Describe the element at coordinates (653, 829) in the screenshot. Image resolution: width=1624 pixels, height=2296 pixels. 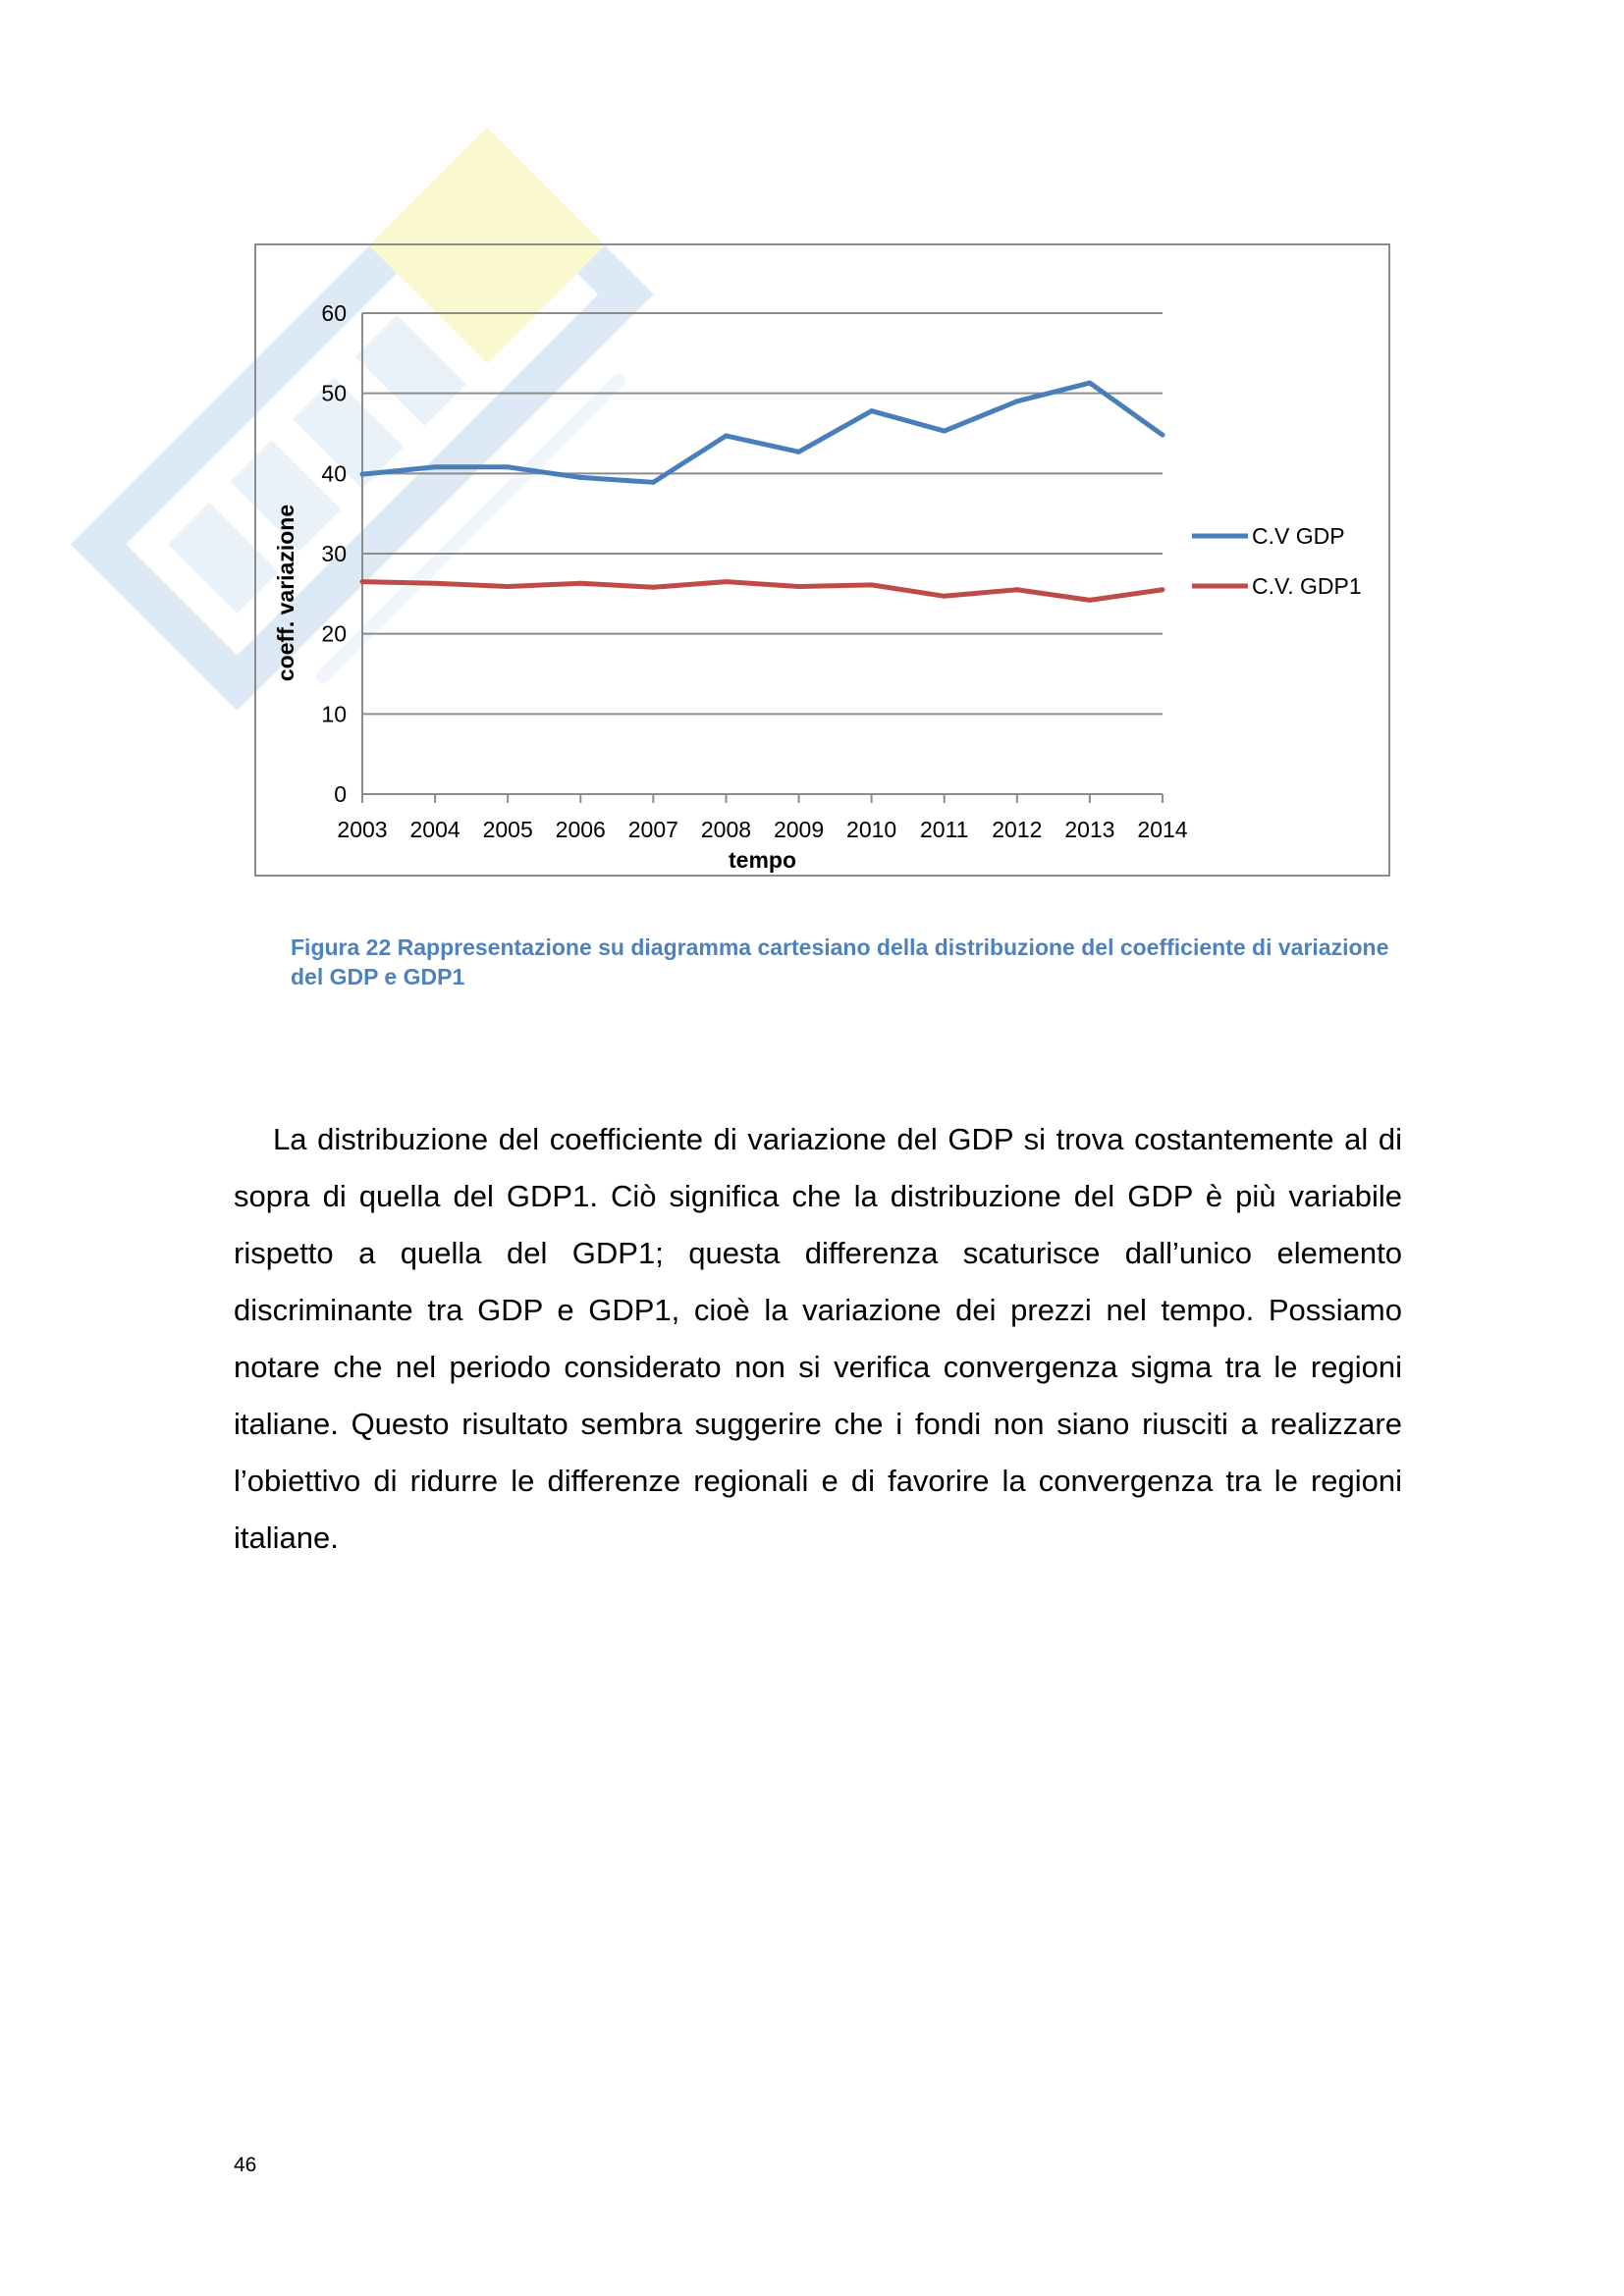
I see `x-tick-label: 2007` at that location.